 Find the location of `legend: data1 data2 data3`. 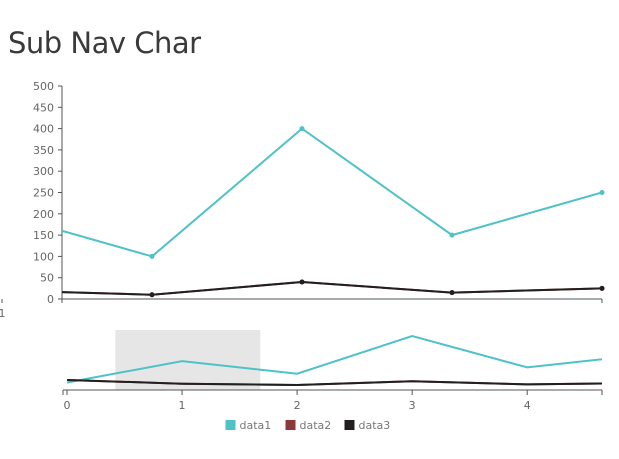

legend: data1 data2 data3 is located at coordinates (308, 425).